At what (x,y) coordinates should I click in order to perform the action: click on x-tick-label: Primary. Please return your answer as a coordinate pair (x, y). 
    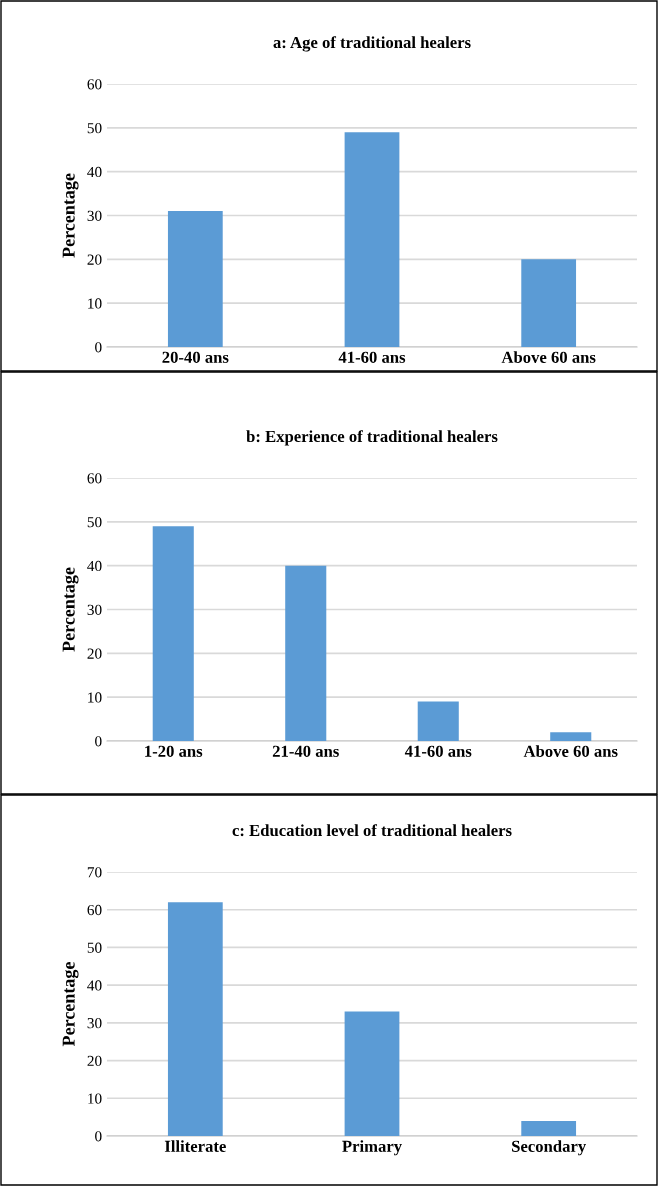
    Looking at the image, I should click on (372, 1148).